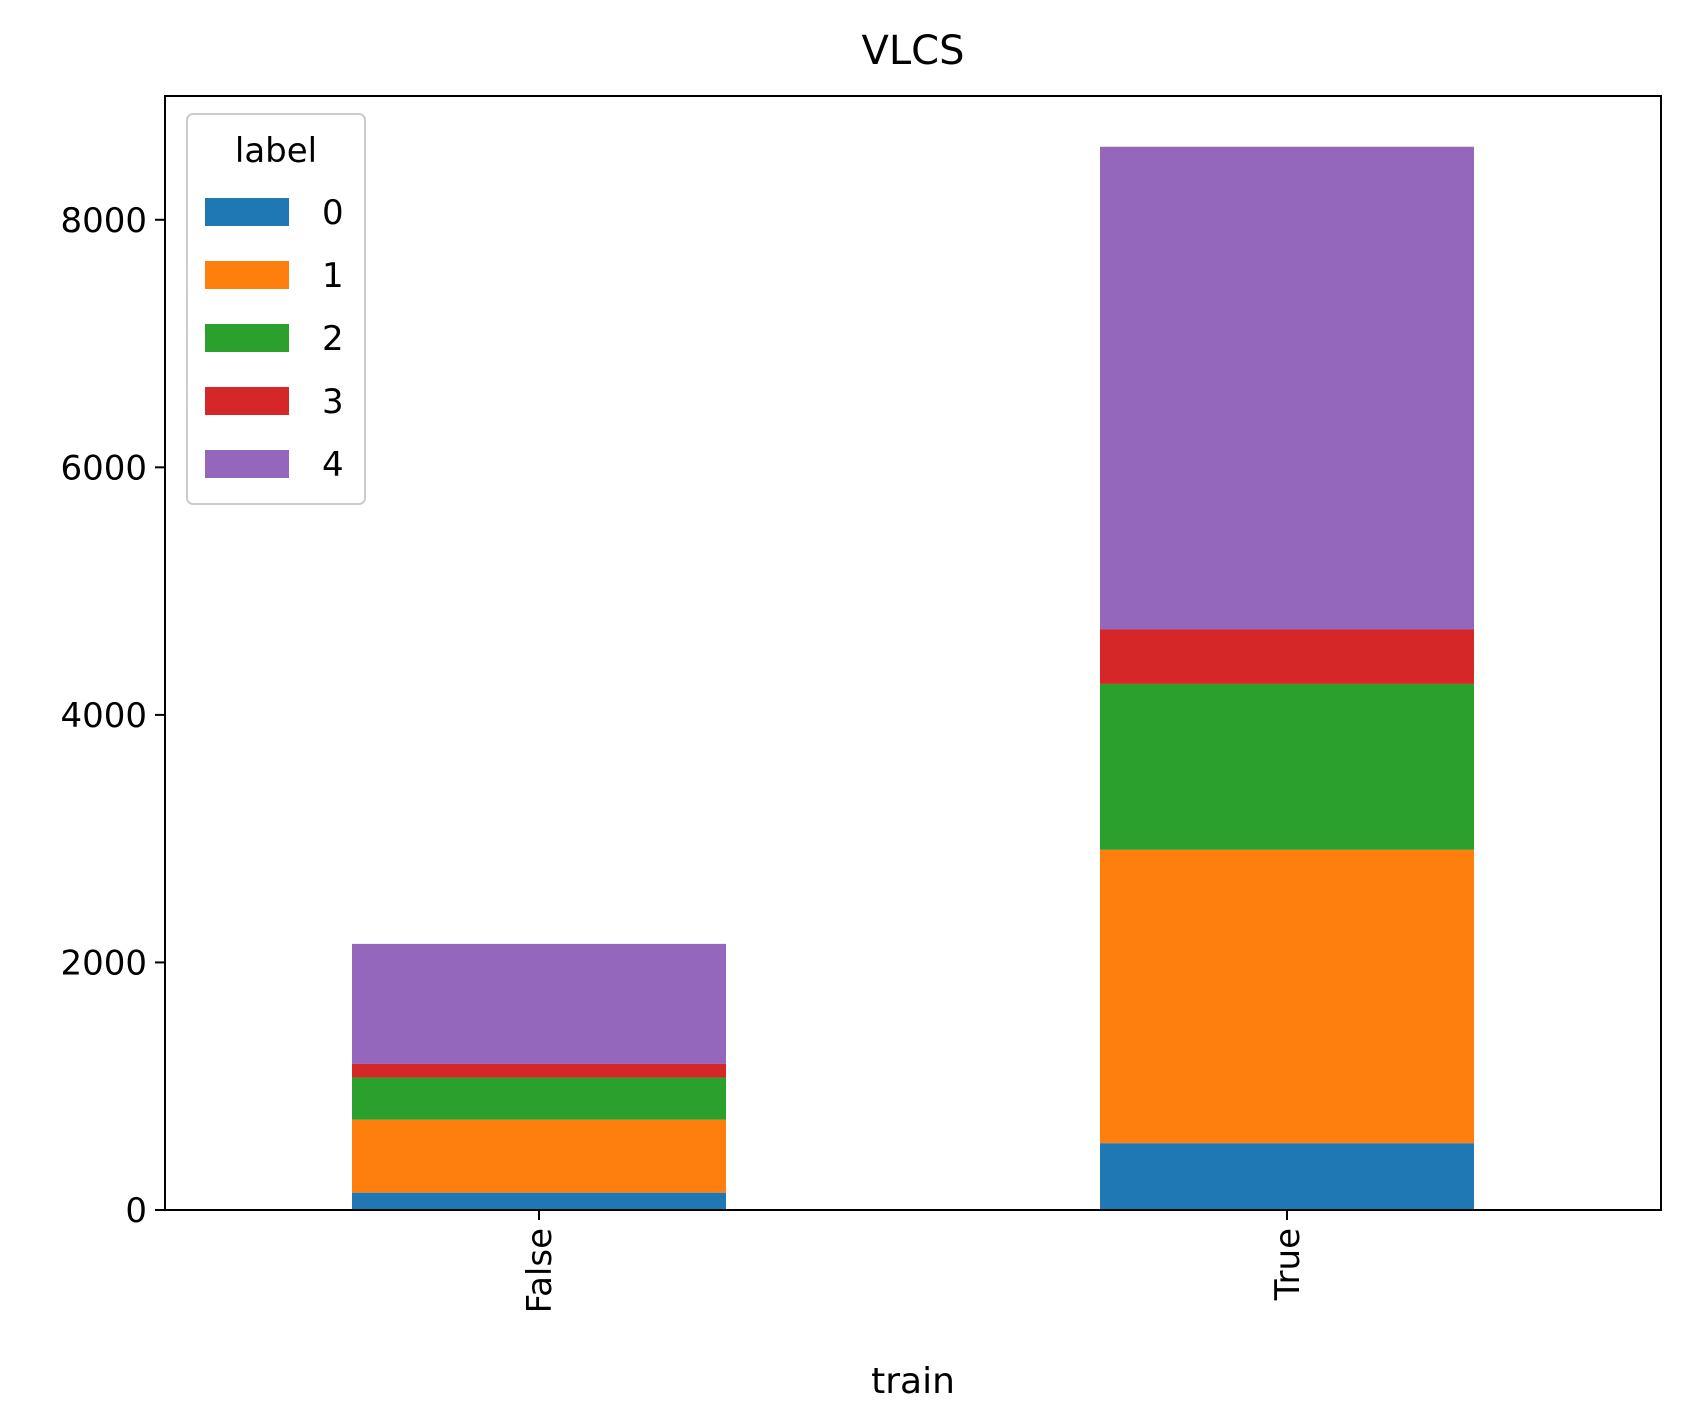 This screenshot has height=1424, width=1683. What do you see at coordinates (1288, 1264) in the screenshot?
I see `x-tick-label-true: True` at bounding box center [1288, 1264].